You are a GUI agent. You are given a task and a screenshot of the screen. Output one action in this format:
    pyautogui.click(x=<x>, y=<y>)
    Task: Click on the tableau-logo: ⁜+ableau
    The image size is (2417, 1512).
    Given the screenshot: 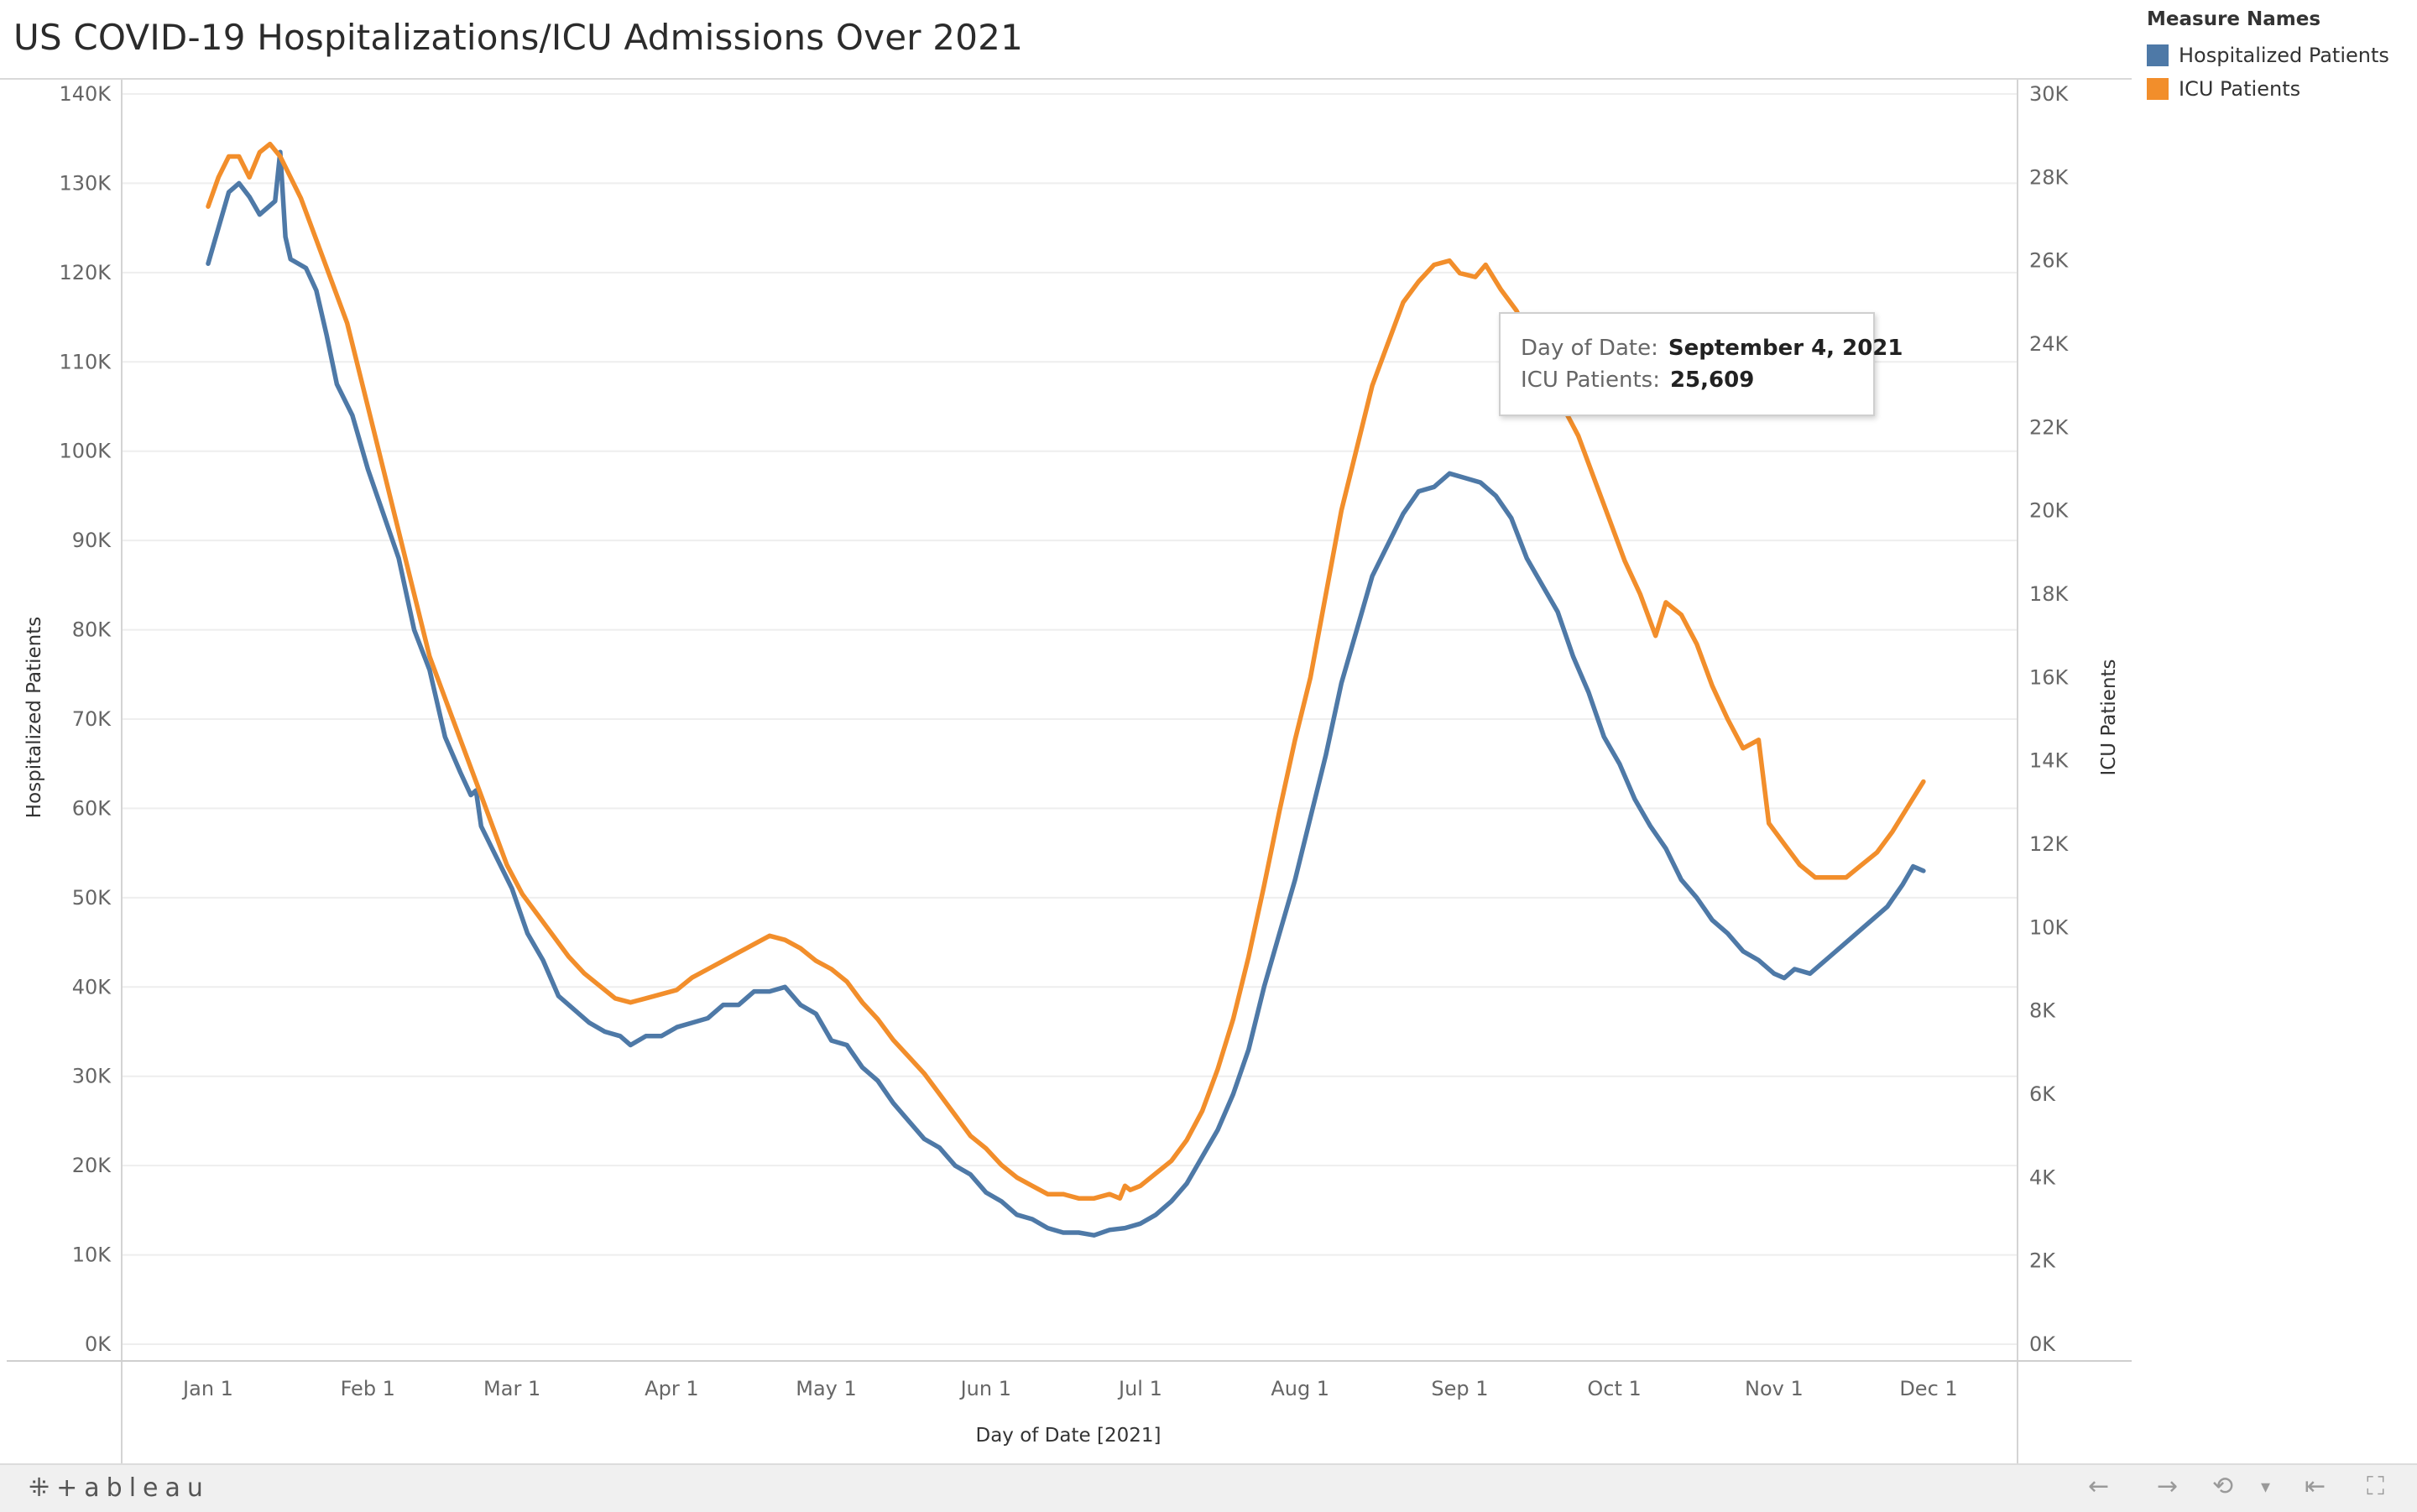 What is the action you would take?
    pyautogui.click(x=119, y=1488)
    